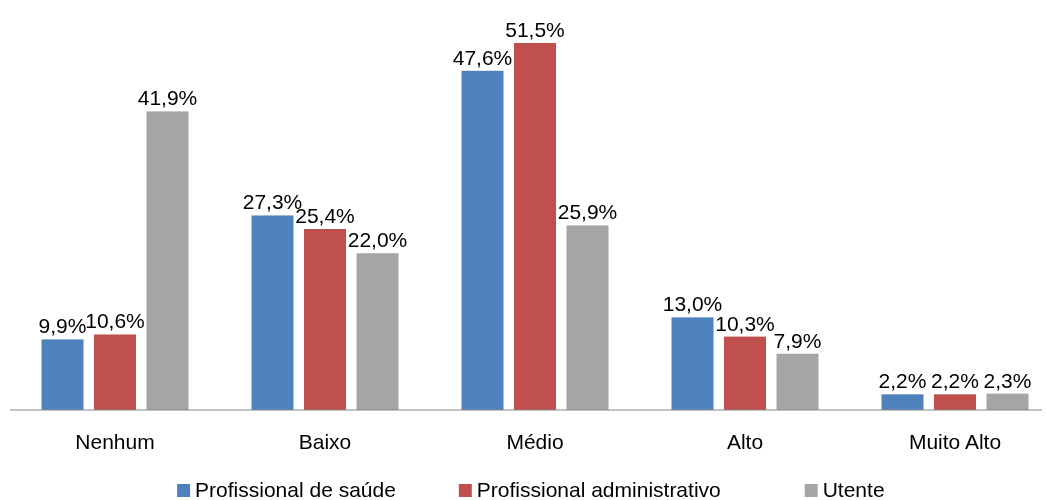  What do you see at coordinates (535, 29) in the screenshot?
I see `data-label: 51,5%` at bounding box center [535, 29].